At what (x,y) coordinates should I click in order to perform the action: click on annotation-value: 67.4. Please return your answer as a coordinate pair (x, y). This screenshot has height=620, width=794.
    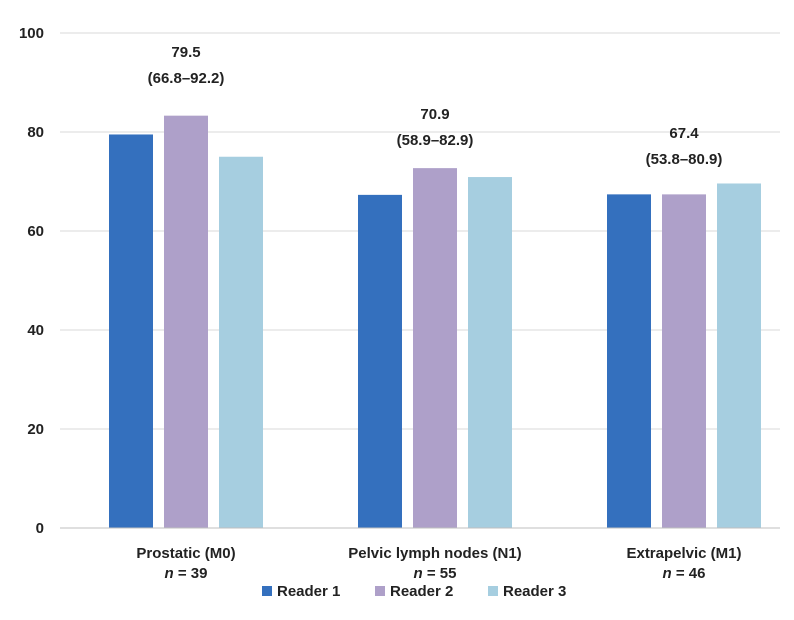
    Looking at the image, I should click on (684, 133).